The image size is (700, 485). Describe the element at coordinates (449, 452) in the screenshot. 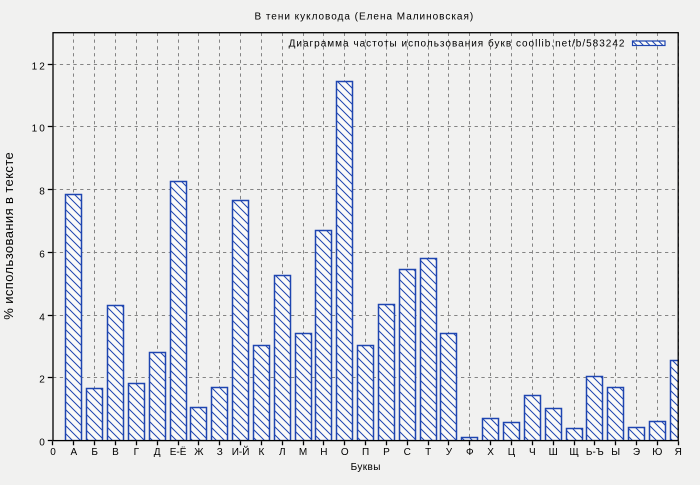

I see `svg-text: У` at that location.